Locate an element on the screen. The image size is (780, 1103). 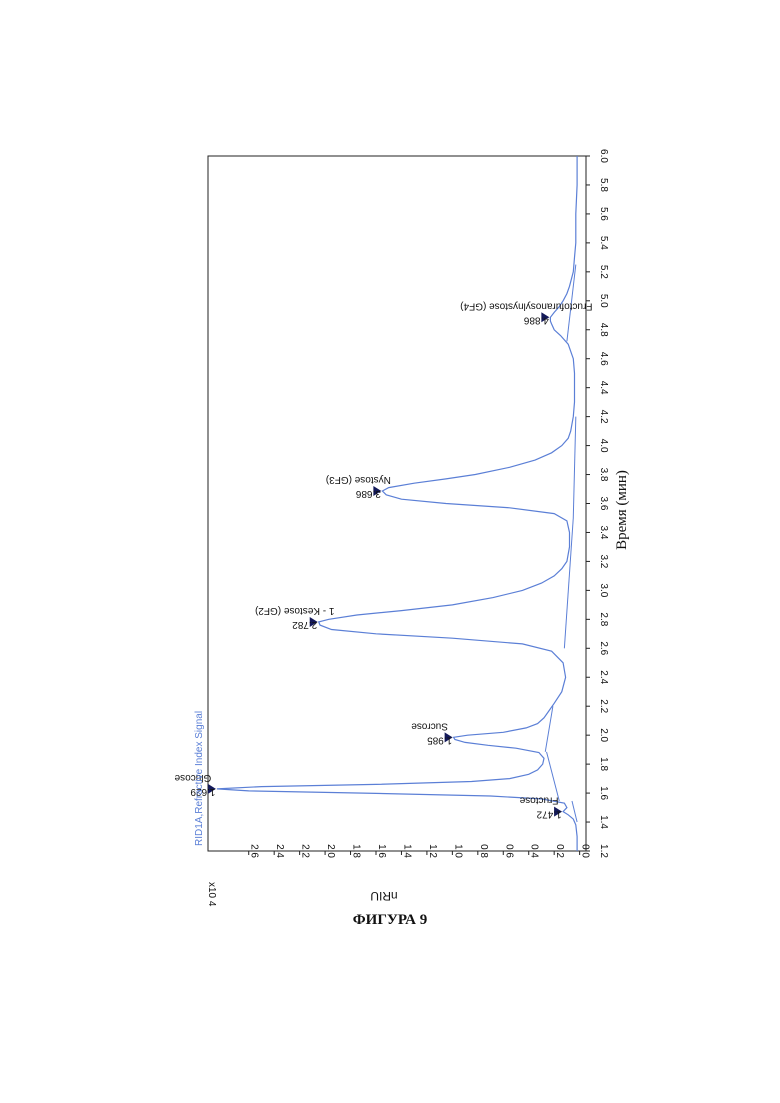
peak-baselines is located at coordinates (561, 543).